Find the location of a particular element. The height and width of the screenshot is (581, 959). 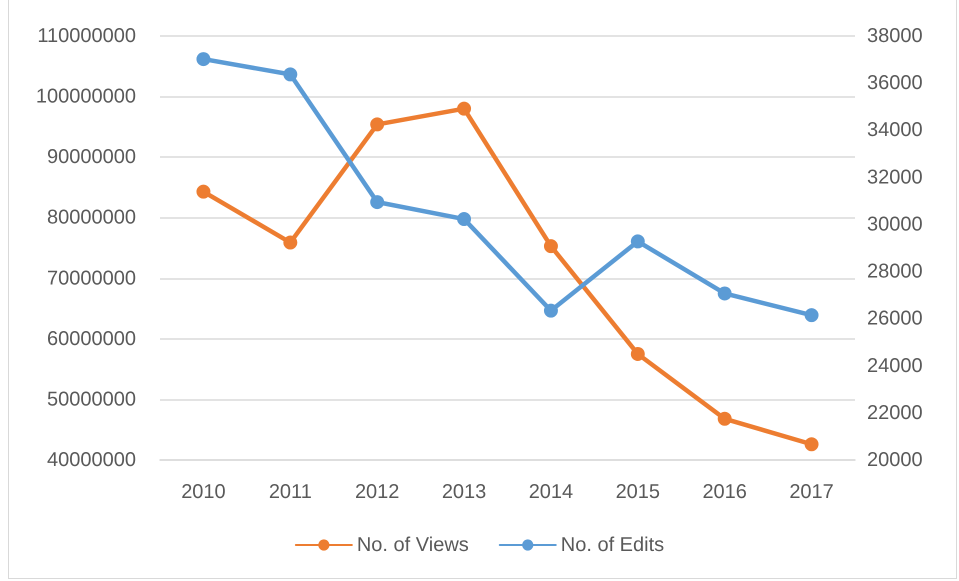

y-tick-label: 60000000 is located at coordinates (91, 339).